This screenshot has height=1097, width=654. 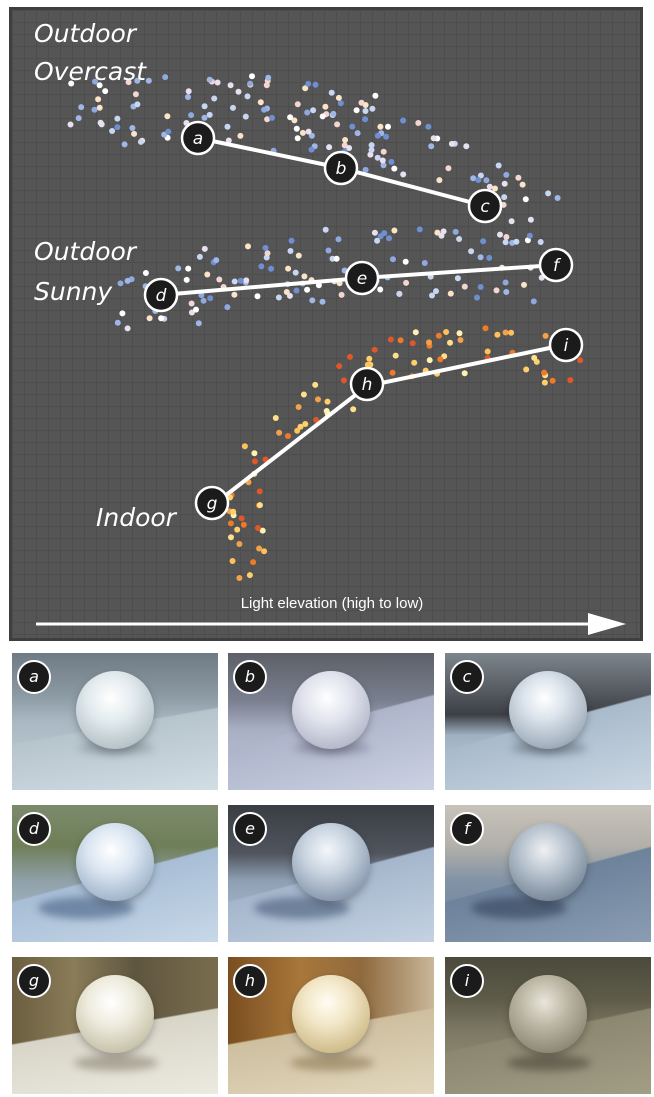 What do you see at coordinates (73, 291) in the screenshot?
I see `sunny-label-line2: Sunny` at bounding box center [73, 291].